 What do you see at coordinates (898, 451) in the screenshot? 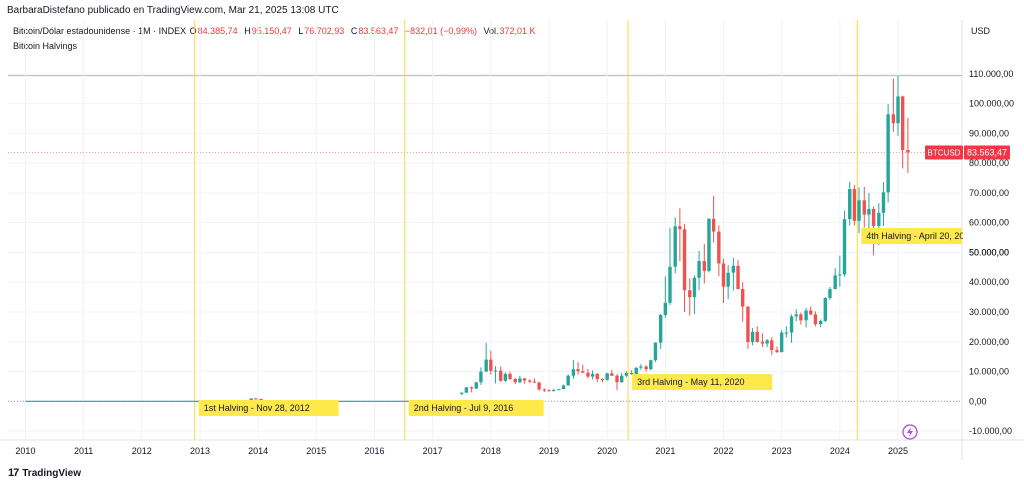
I see `time-tick-label: 2025` at bounding box center [898, 451].